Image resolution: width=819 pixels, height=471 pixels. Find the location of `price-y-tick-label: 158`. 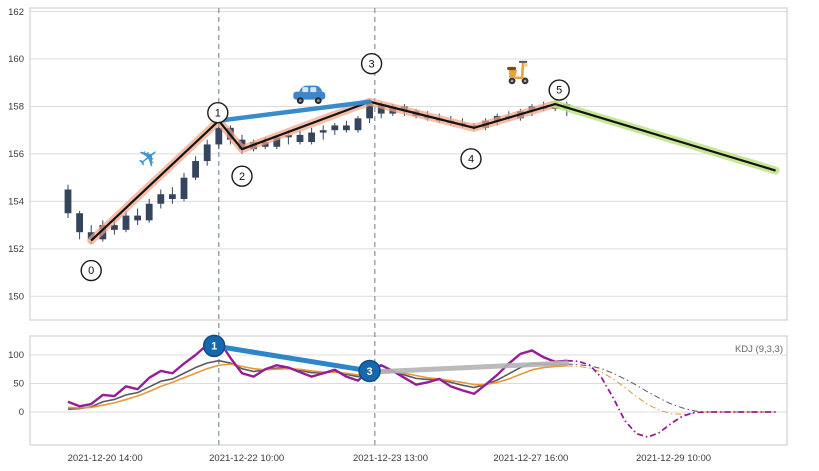

price-y-tick-label: 158 is located at coordinates (16, 107).